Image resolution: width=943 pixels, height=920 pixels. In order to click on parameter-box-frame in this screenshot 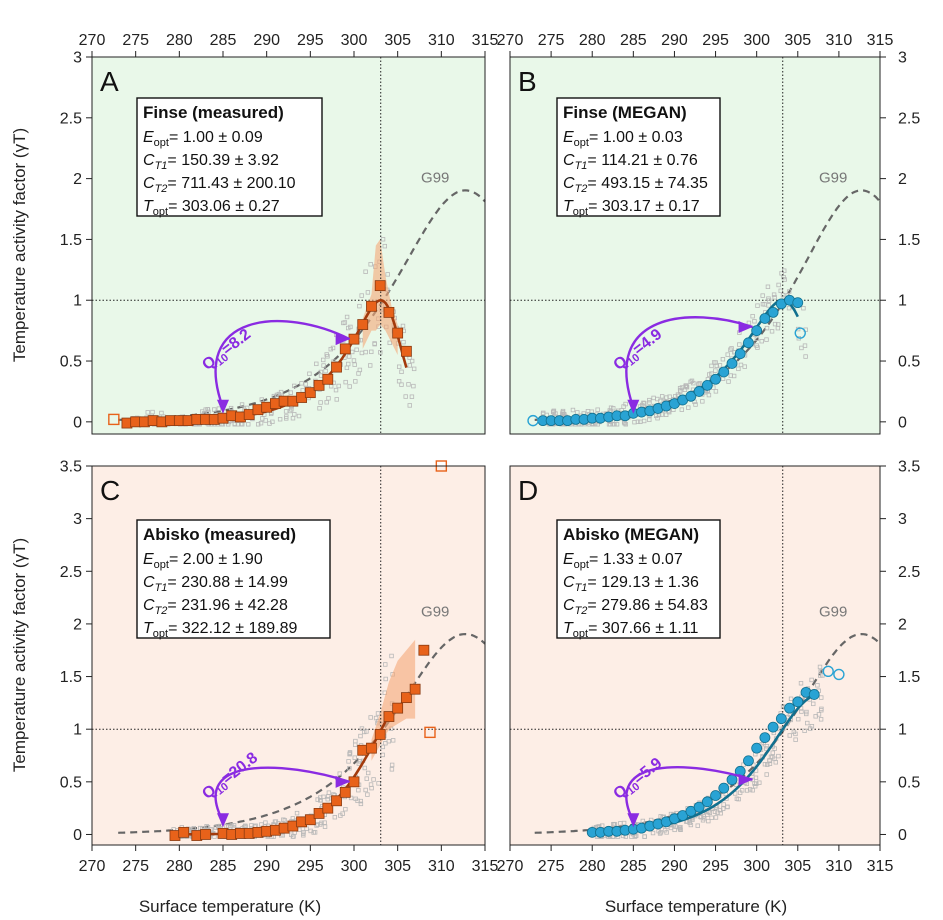, I will do `click(233, 579)`.